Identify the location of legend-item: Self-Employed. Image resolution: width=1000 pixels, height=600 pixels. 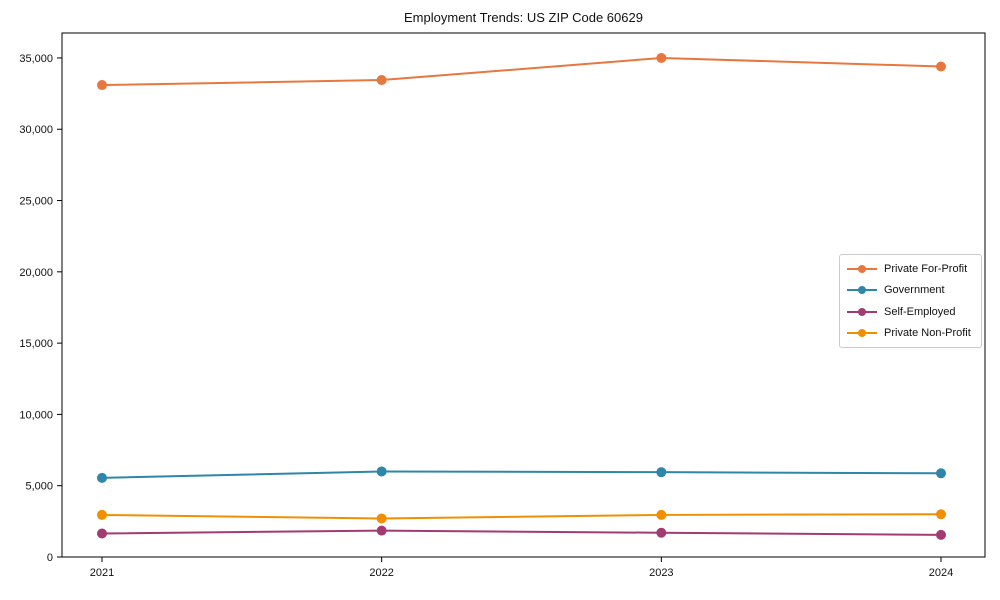
(910, 312).